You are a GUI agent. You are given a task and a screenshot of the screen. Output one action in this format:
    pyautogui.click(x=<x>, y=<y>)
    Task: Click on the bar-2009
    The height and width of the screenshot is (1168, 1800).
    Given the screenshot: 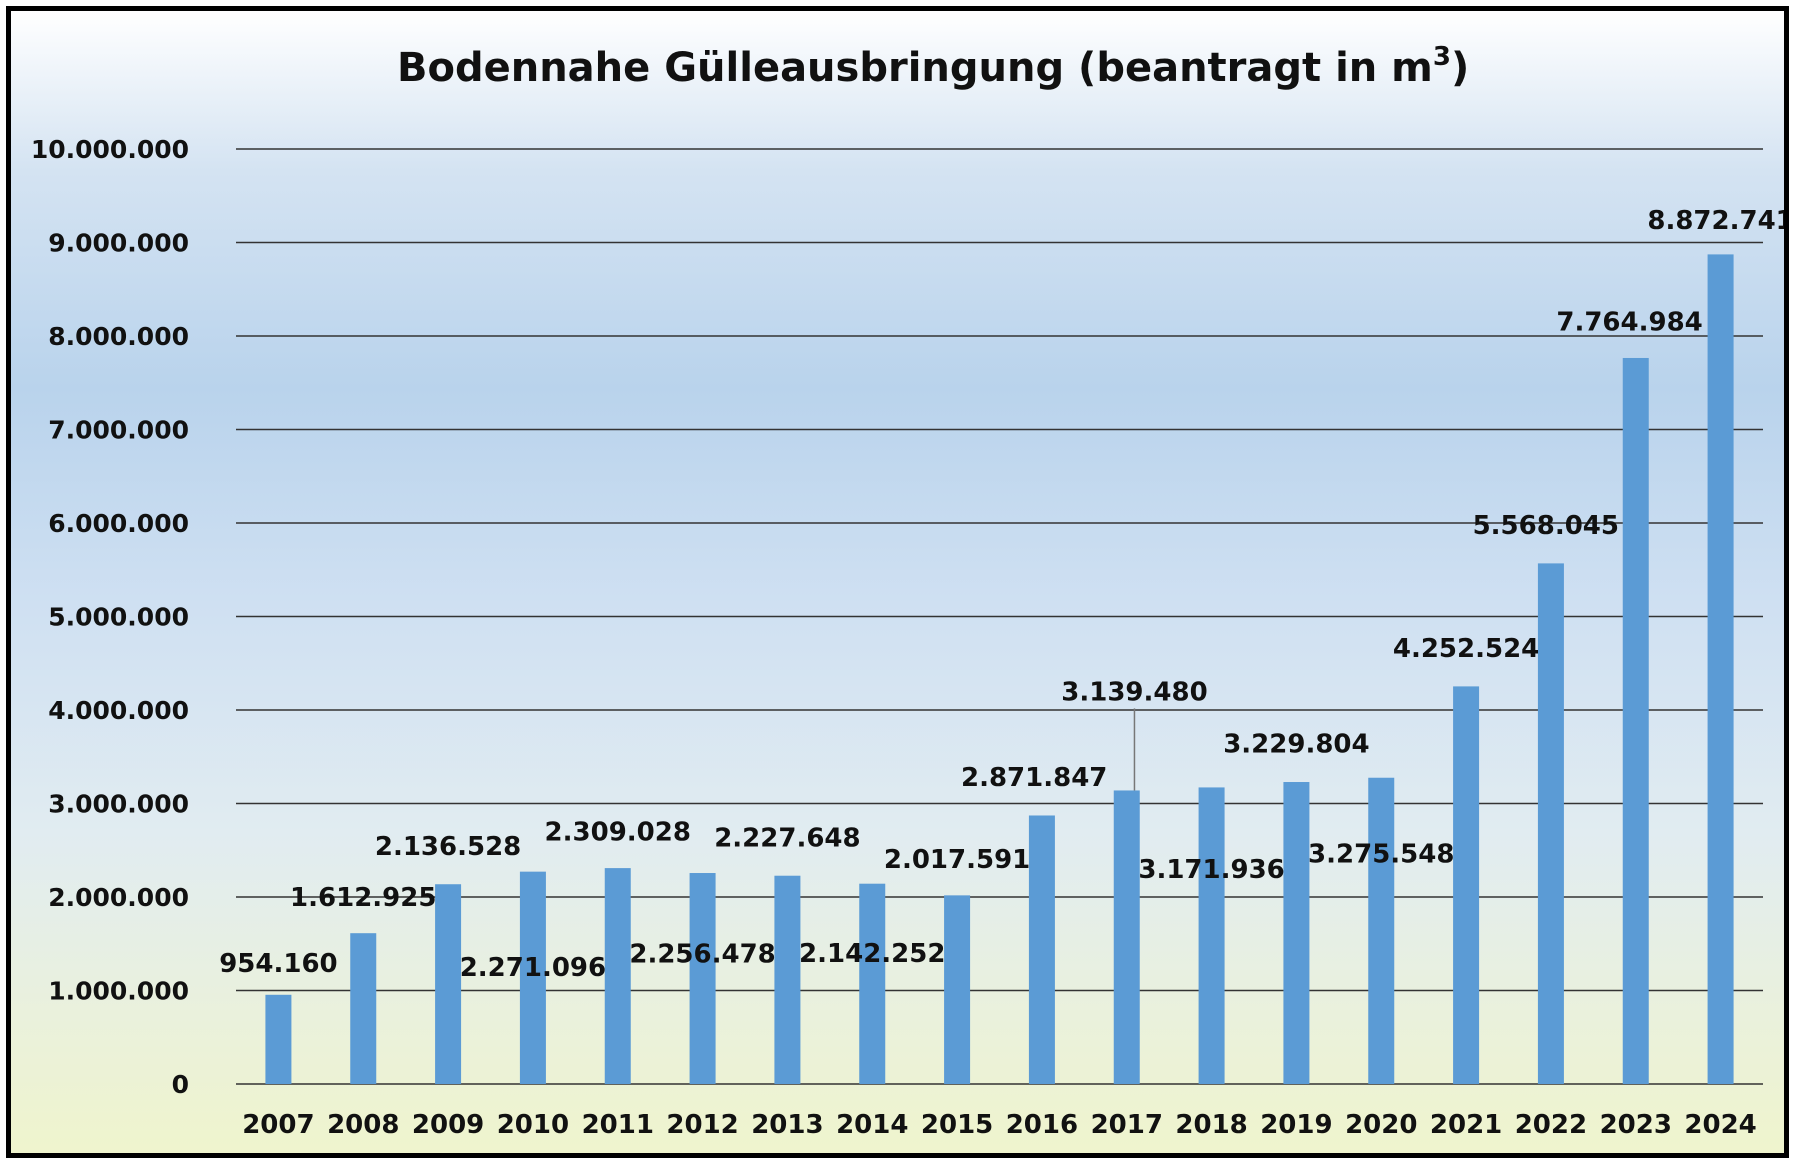 What is the action you would take?
    pyautogui.click(x=448, y=984)
    